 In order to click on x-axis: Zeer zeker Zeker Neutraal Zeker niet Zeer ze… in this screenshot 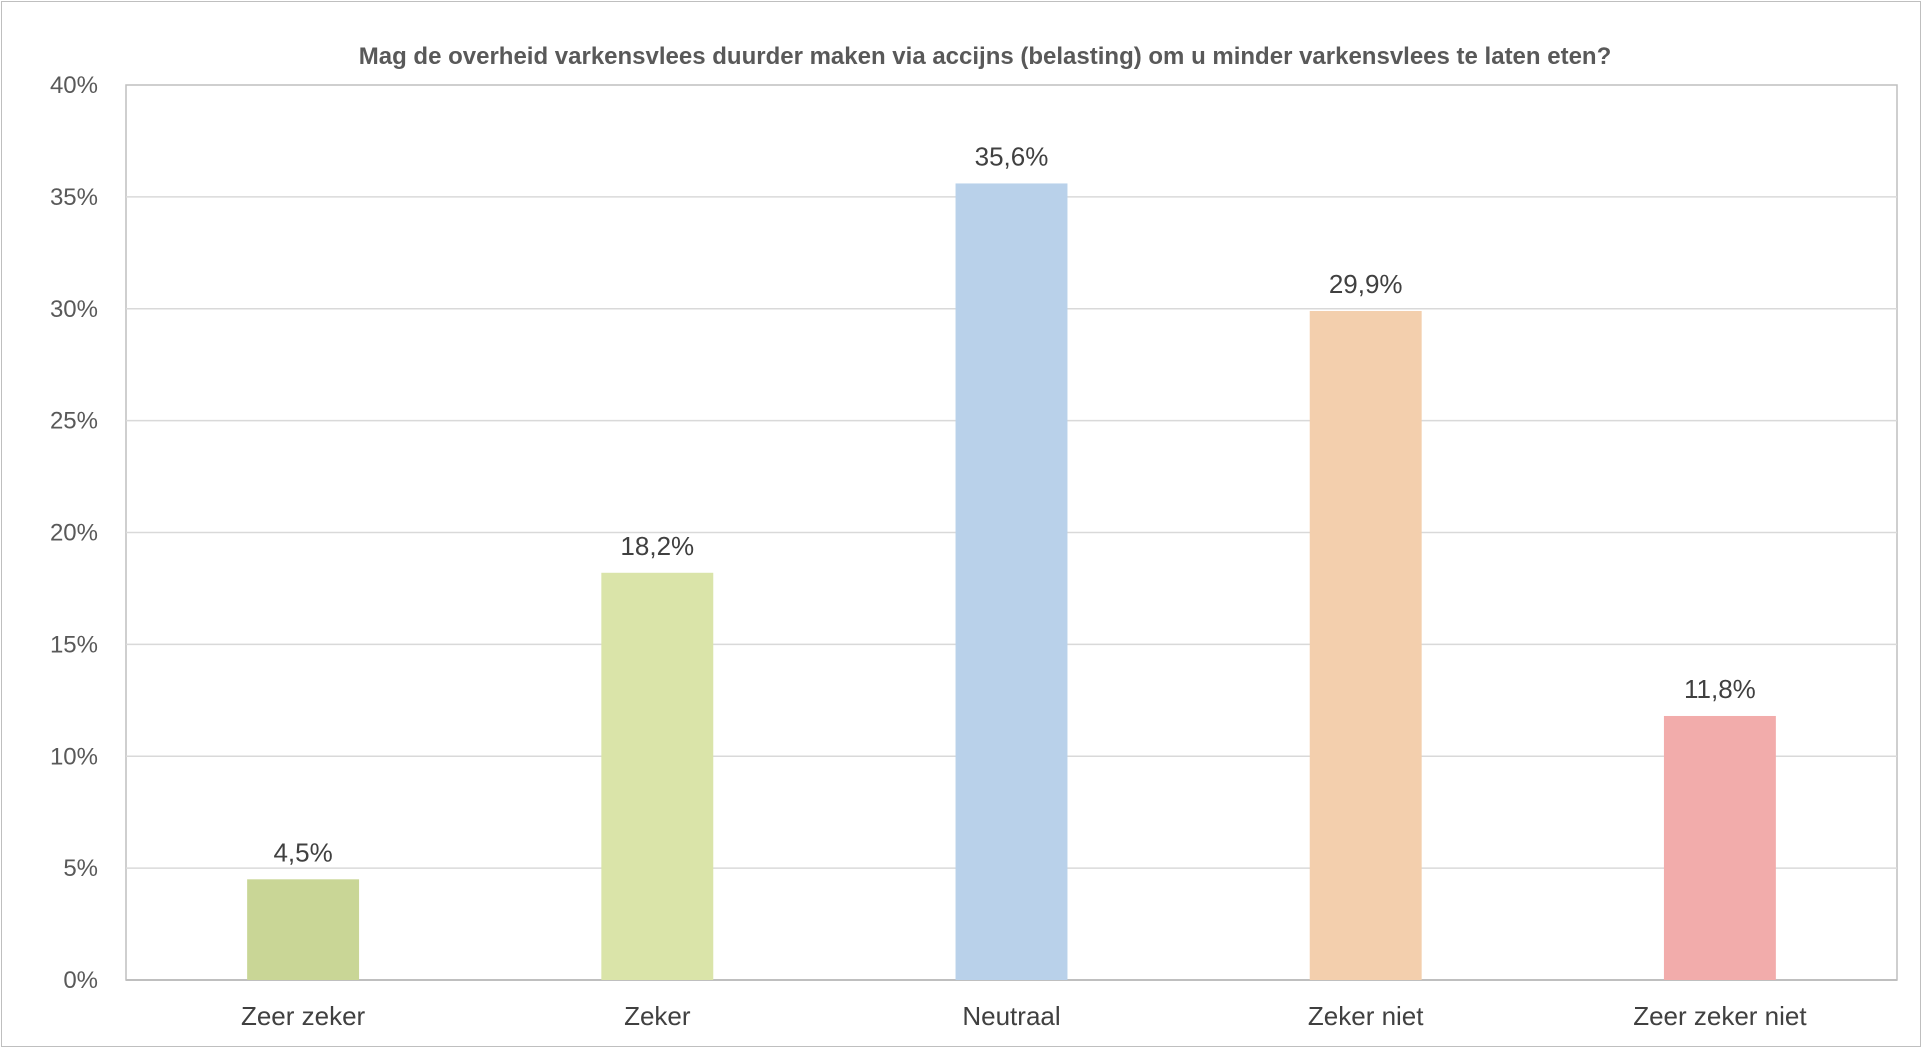, I will do `click(1024, 1016)`.